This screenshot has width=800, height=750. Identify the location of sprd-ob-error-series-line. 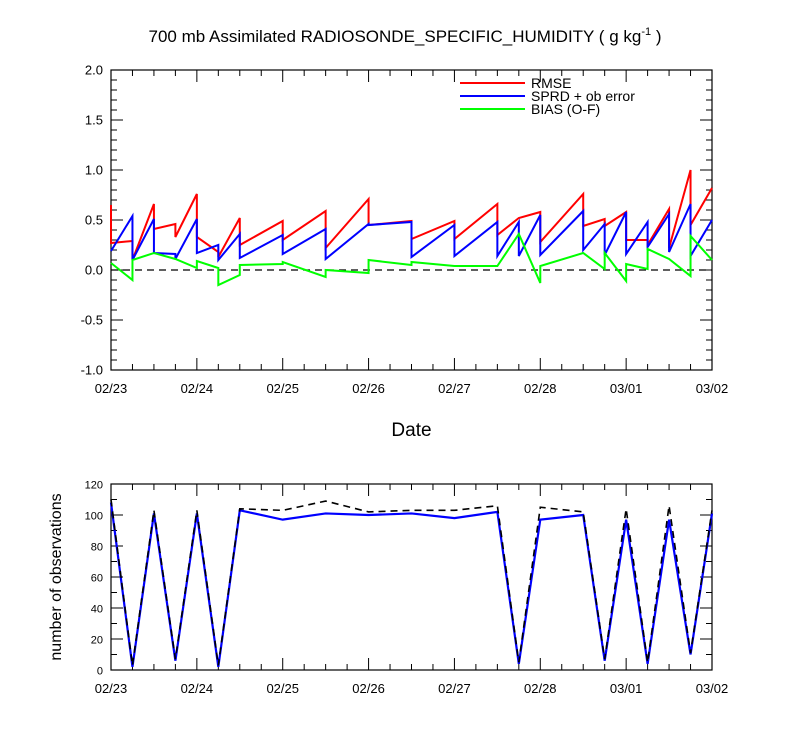
(411, 233).